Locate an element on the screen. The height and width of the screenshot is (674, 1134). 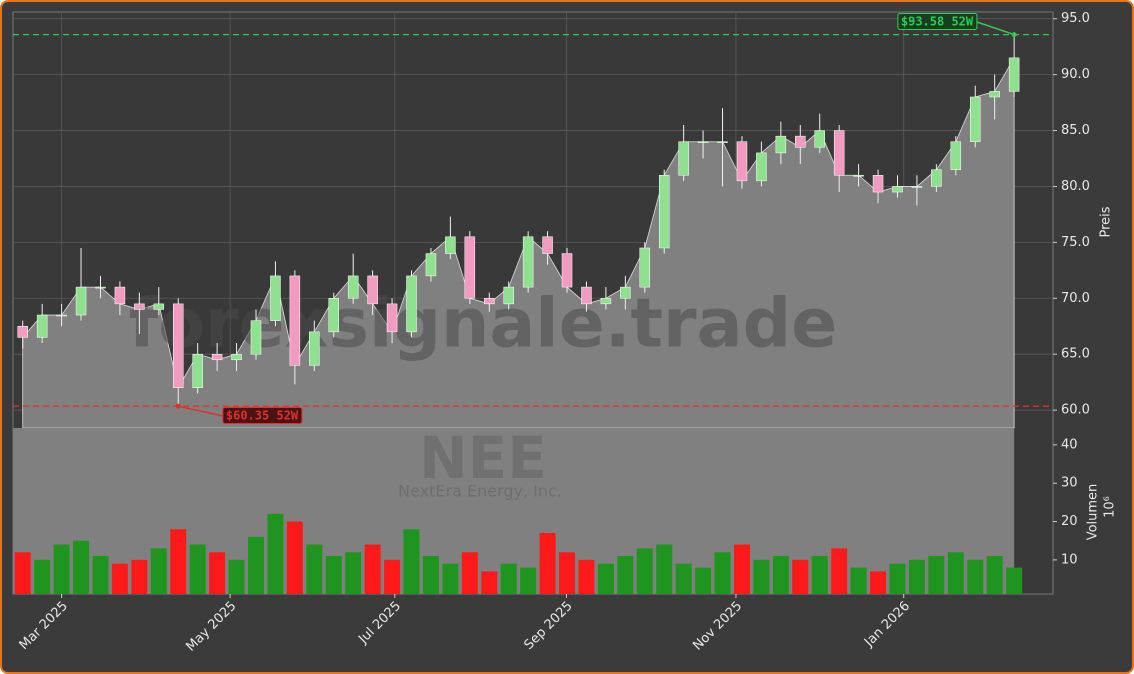
level-label: $60.35 52W is located at coordinates (262, 416).